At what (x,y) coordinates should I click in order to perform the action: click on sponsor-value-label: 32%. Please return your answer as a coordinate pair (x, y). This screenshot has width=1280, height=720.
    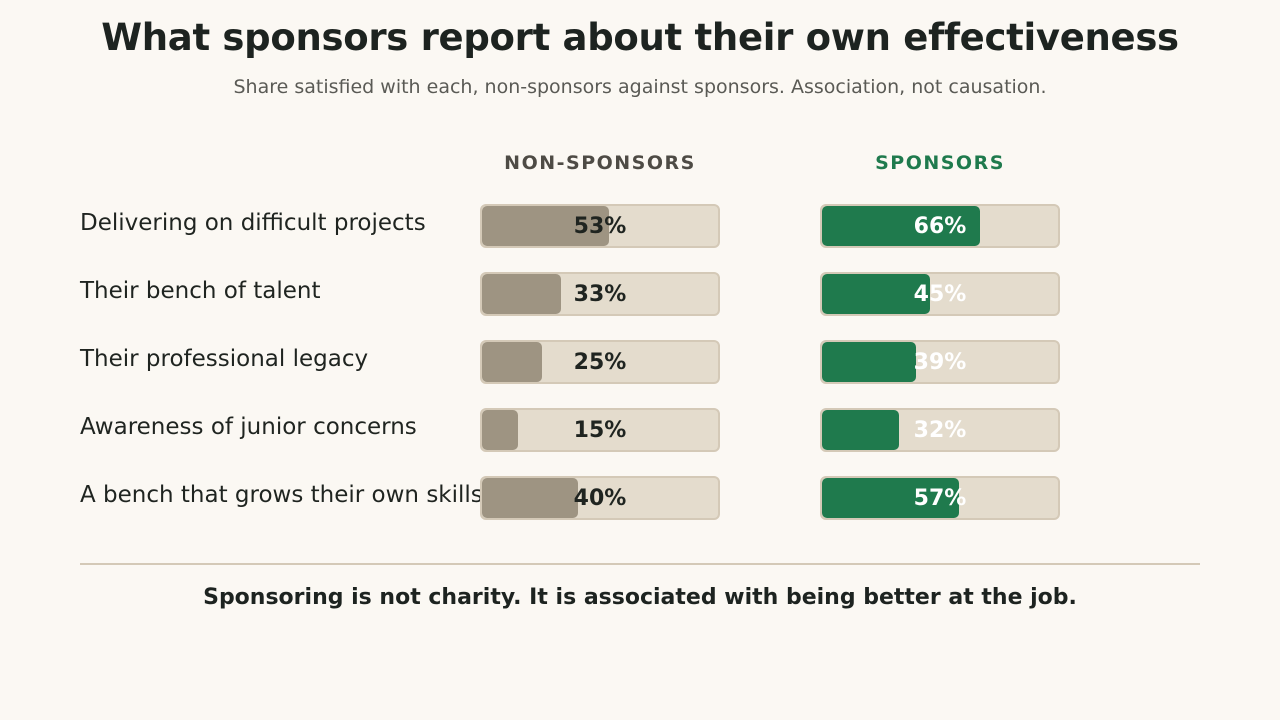
    Looking at the image, I should click on (940, 430).